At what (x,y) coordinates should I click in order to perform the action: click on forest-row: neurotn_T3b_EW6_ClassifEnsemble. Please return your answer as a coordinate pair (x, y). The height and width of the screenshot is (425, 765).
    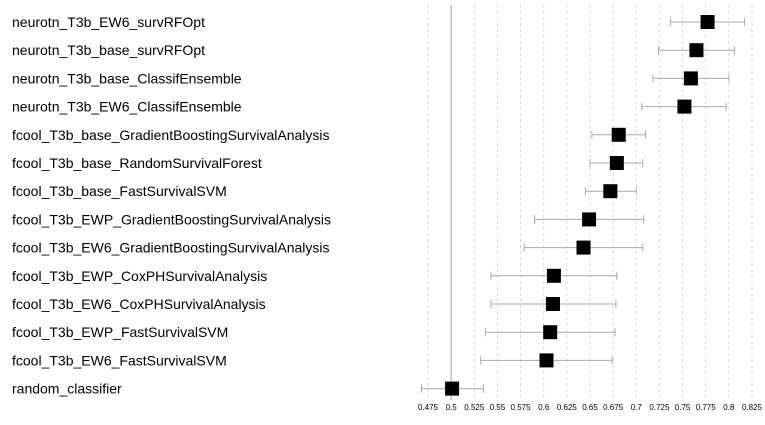
    Looking at the image, I should click on (369, 107).